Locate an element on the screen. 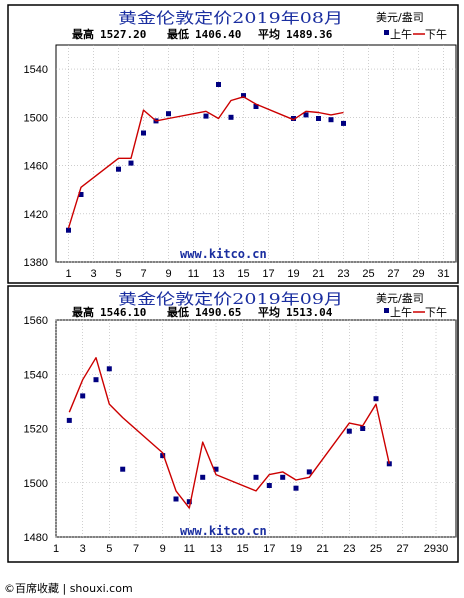  stat-low-value: 1490.65 is located at coordinates (218, 312).